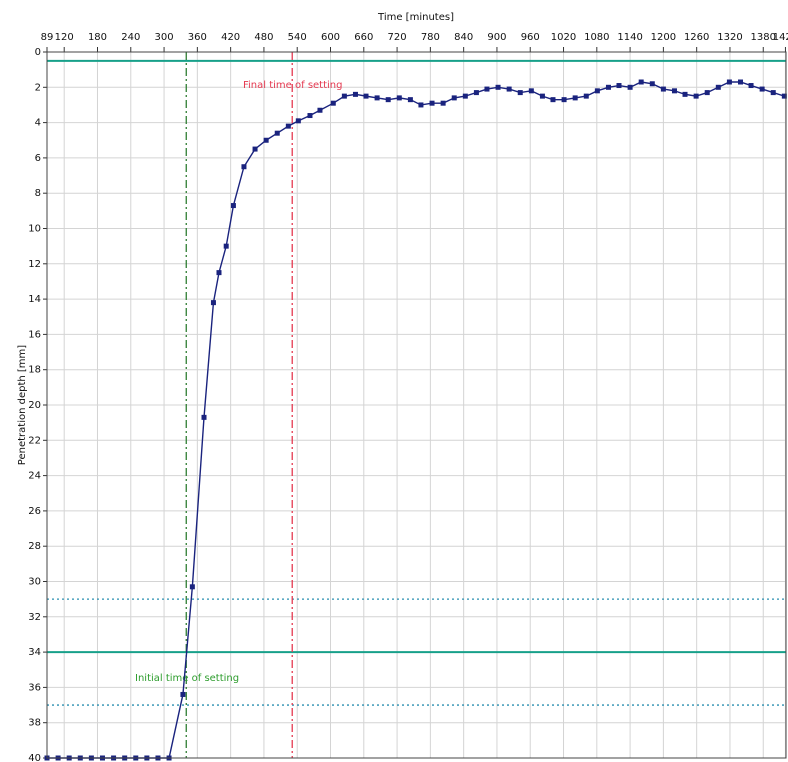 This screenshot has height=762, width=788. I want to click on y-tick-label: 38, so click(34, 723).